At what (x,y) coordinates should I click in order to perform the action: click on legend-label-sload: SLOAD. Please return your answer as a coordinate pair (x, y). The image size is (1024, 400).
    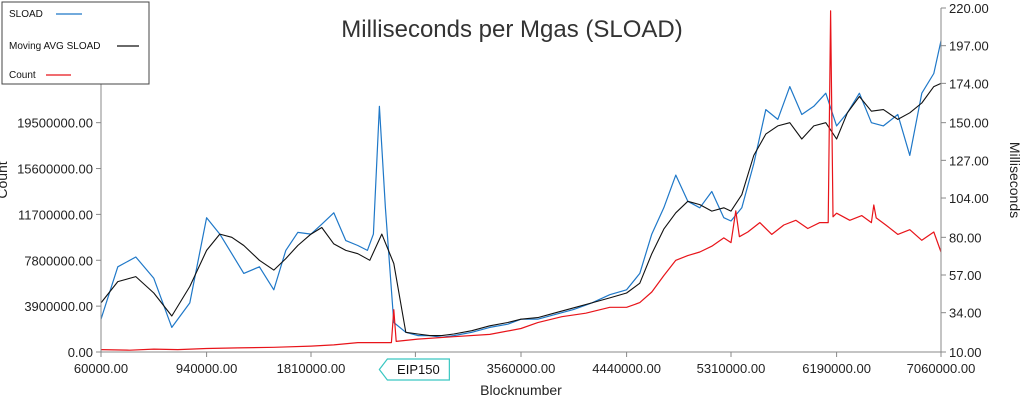
    Looking at the image, I should click on (26, 14).